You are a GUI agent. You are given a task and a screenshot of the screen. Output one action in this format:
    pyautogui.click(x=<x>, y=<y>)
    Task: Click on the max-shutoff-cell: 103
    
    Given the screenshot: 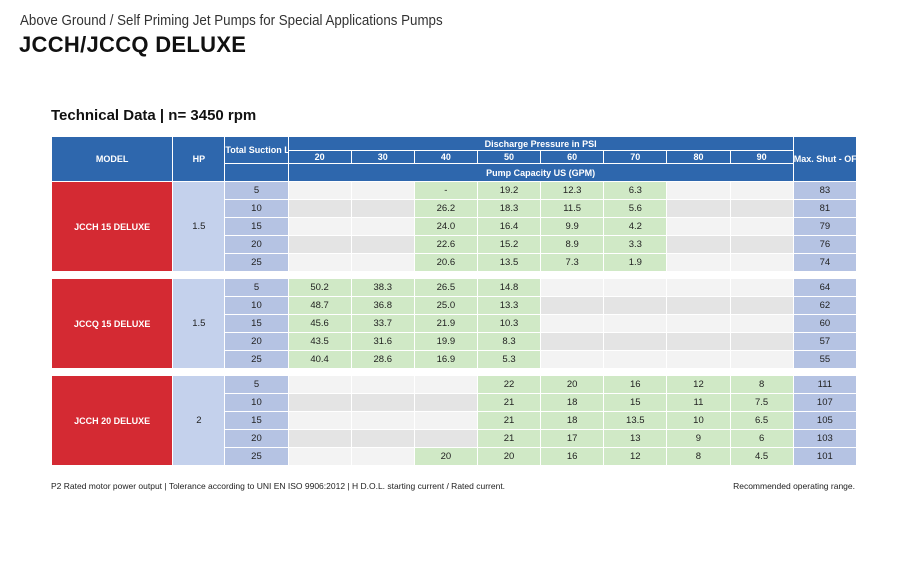 What is the action you would take?
    pyautogui.click(x=824, y=438)
    